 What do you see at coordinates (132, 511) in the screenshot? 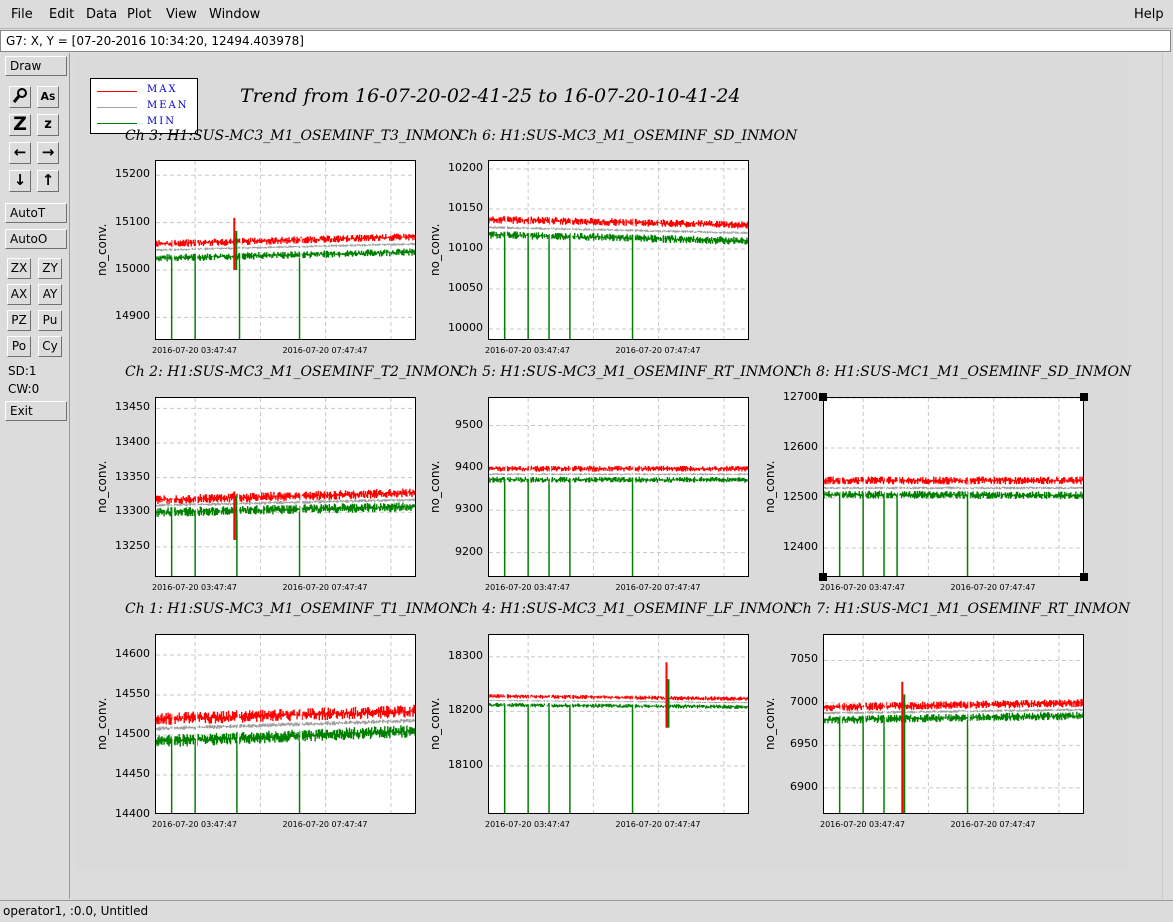
I see `ch2-ytick: 13300` at bounding box center [132, 511].